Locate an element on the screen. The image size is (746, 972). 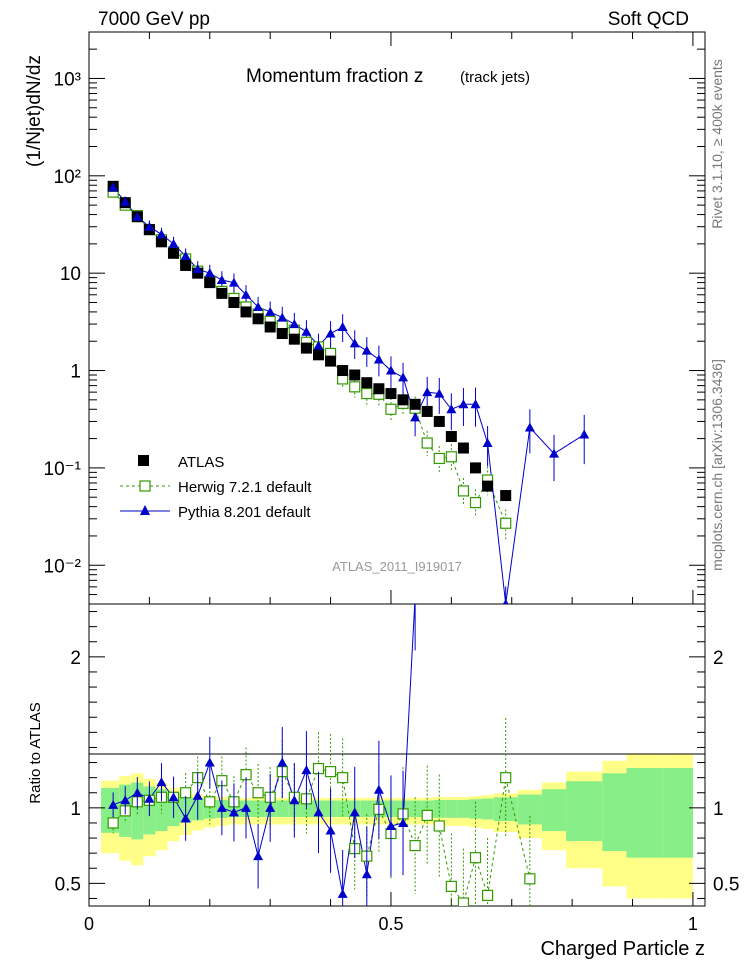
x-tick-label: 0.5 is located at coordinates (390, 924).